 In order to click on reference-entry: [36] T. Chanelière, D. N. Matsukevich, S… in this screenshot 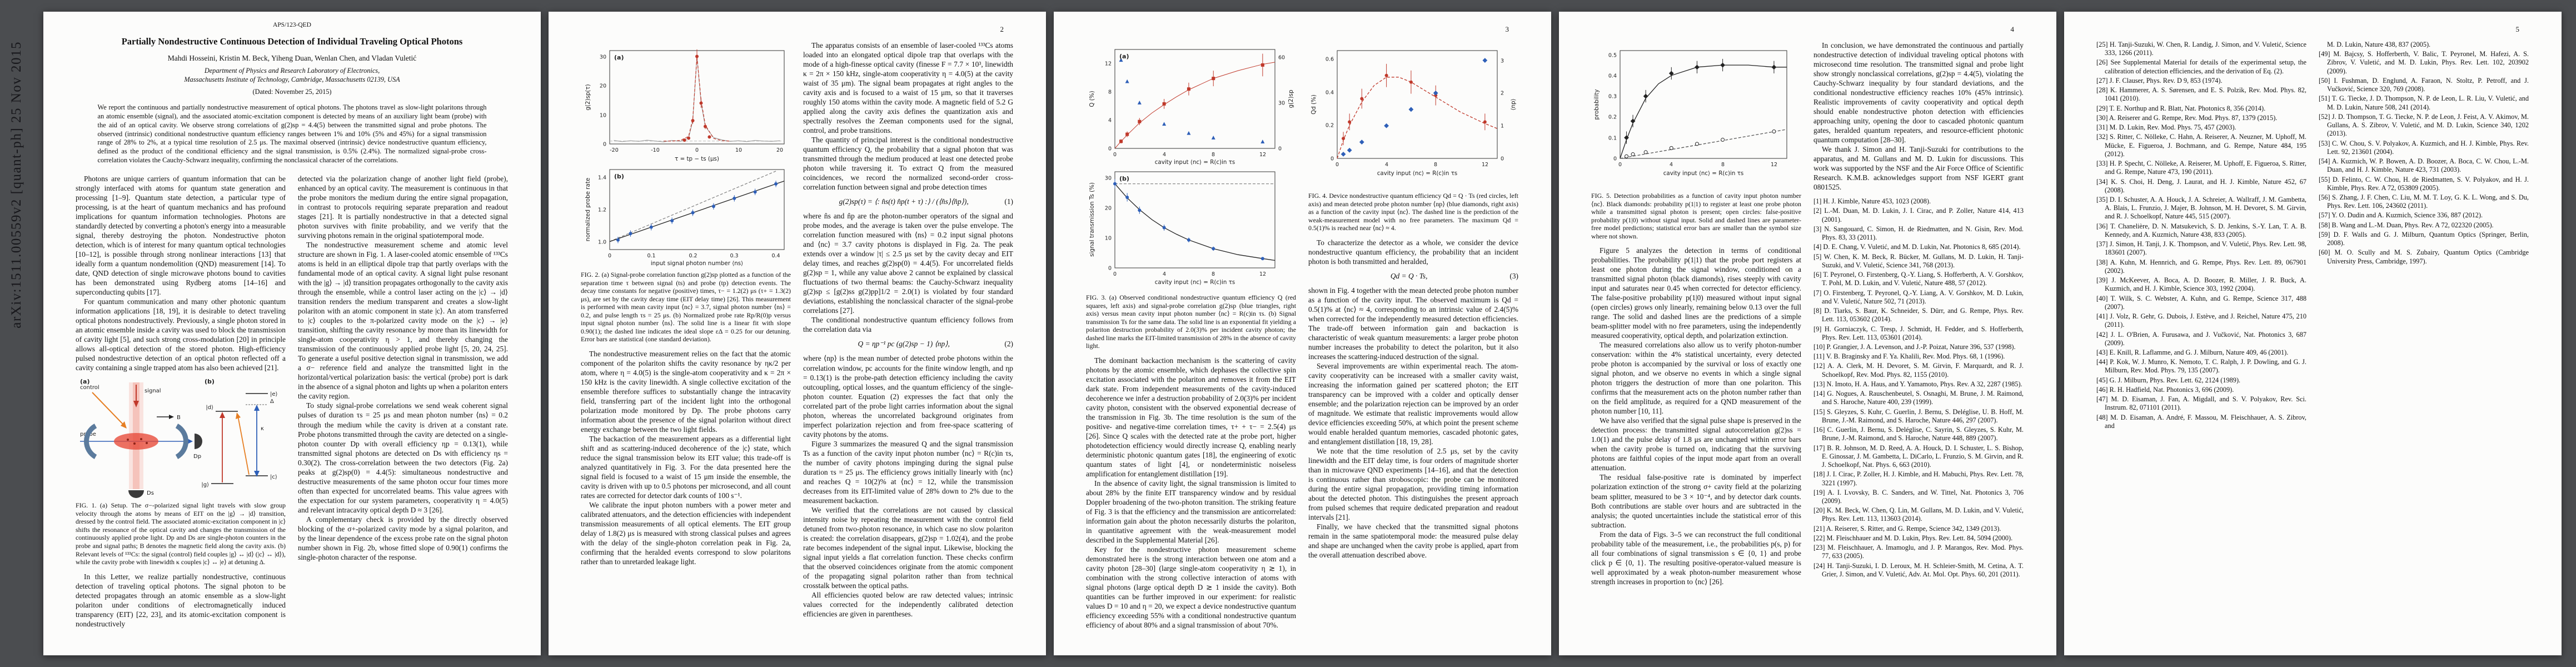, I will do `click(2201, 230)`.